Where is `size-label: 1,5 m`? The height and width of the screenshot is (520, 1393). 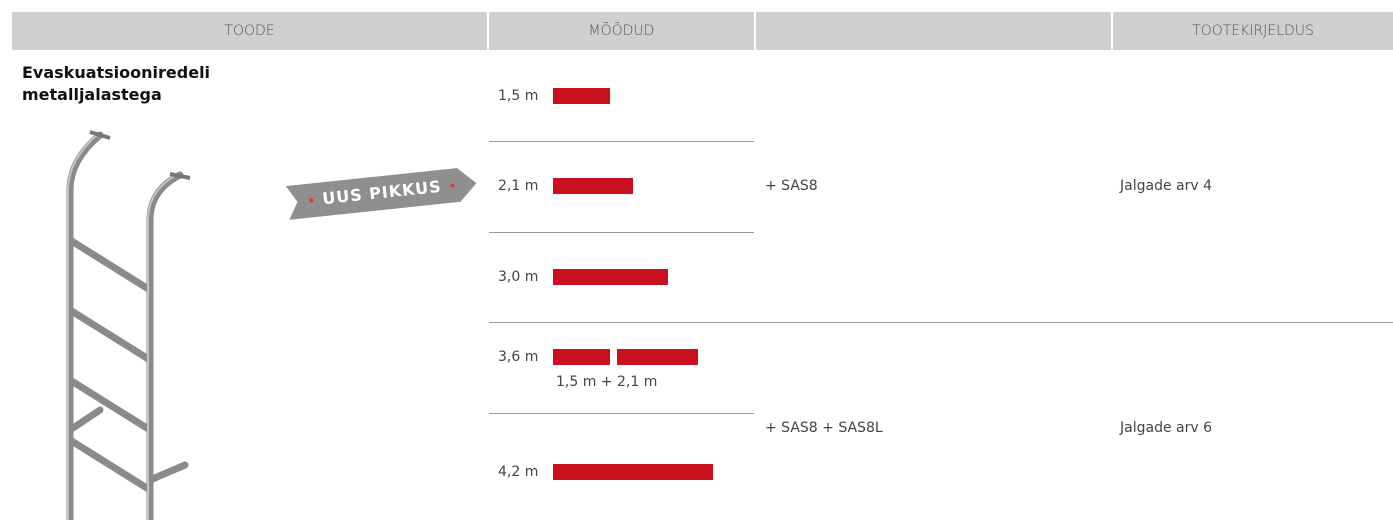
size-label: 1,5 m is located at coordinates (518, 96).